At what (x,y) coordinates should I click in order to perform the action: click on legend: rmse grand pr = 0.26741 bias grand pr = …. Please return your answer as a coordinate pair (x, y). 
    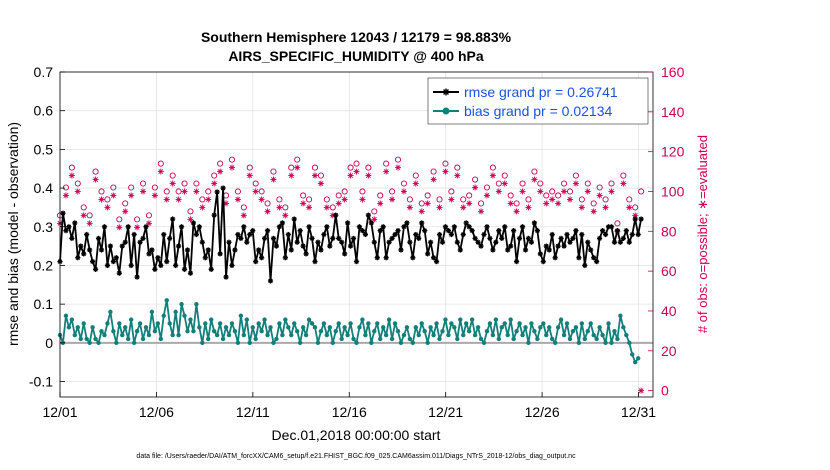
    Looking at the image, I should click on (538, 101).